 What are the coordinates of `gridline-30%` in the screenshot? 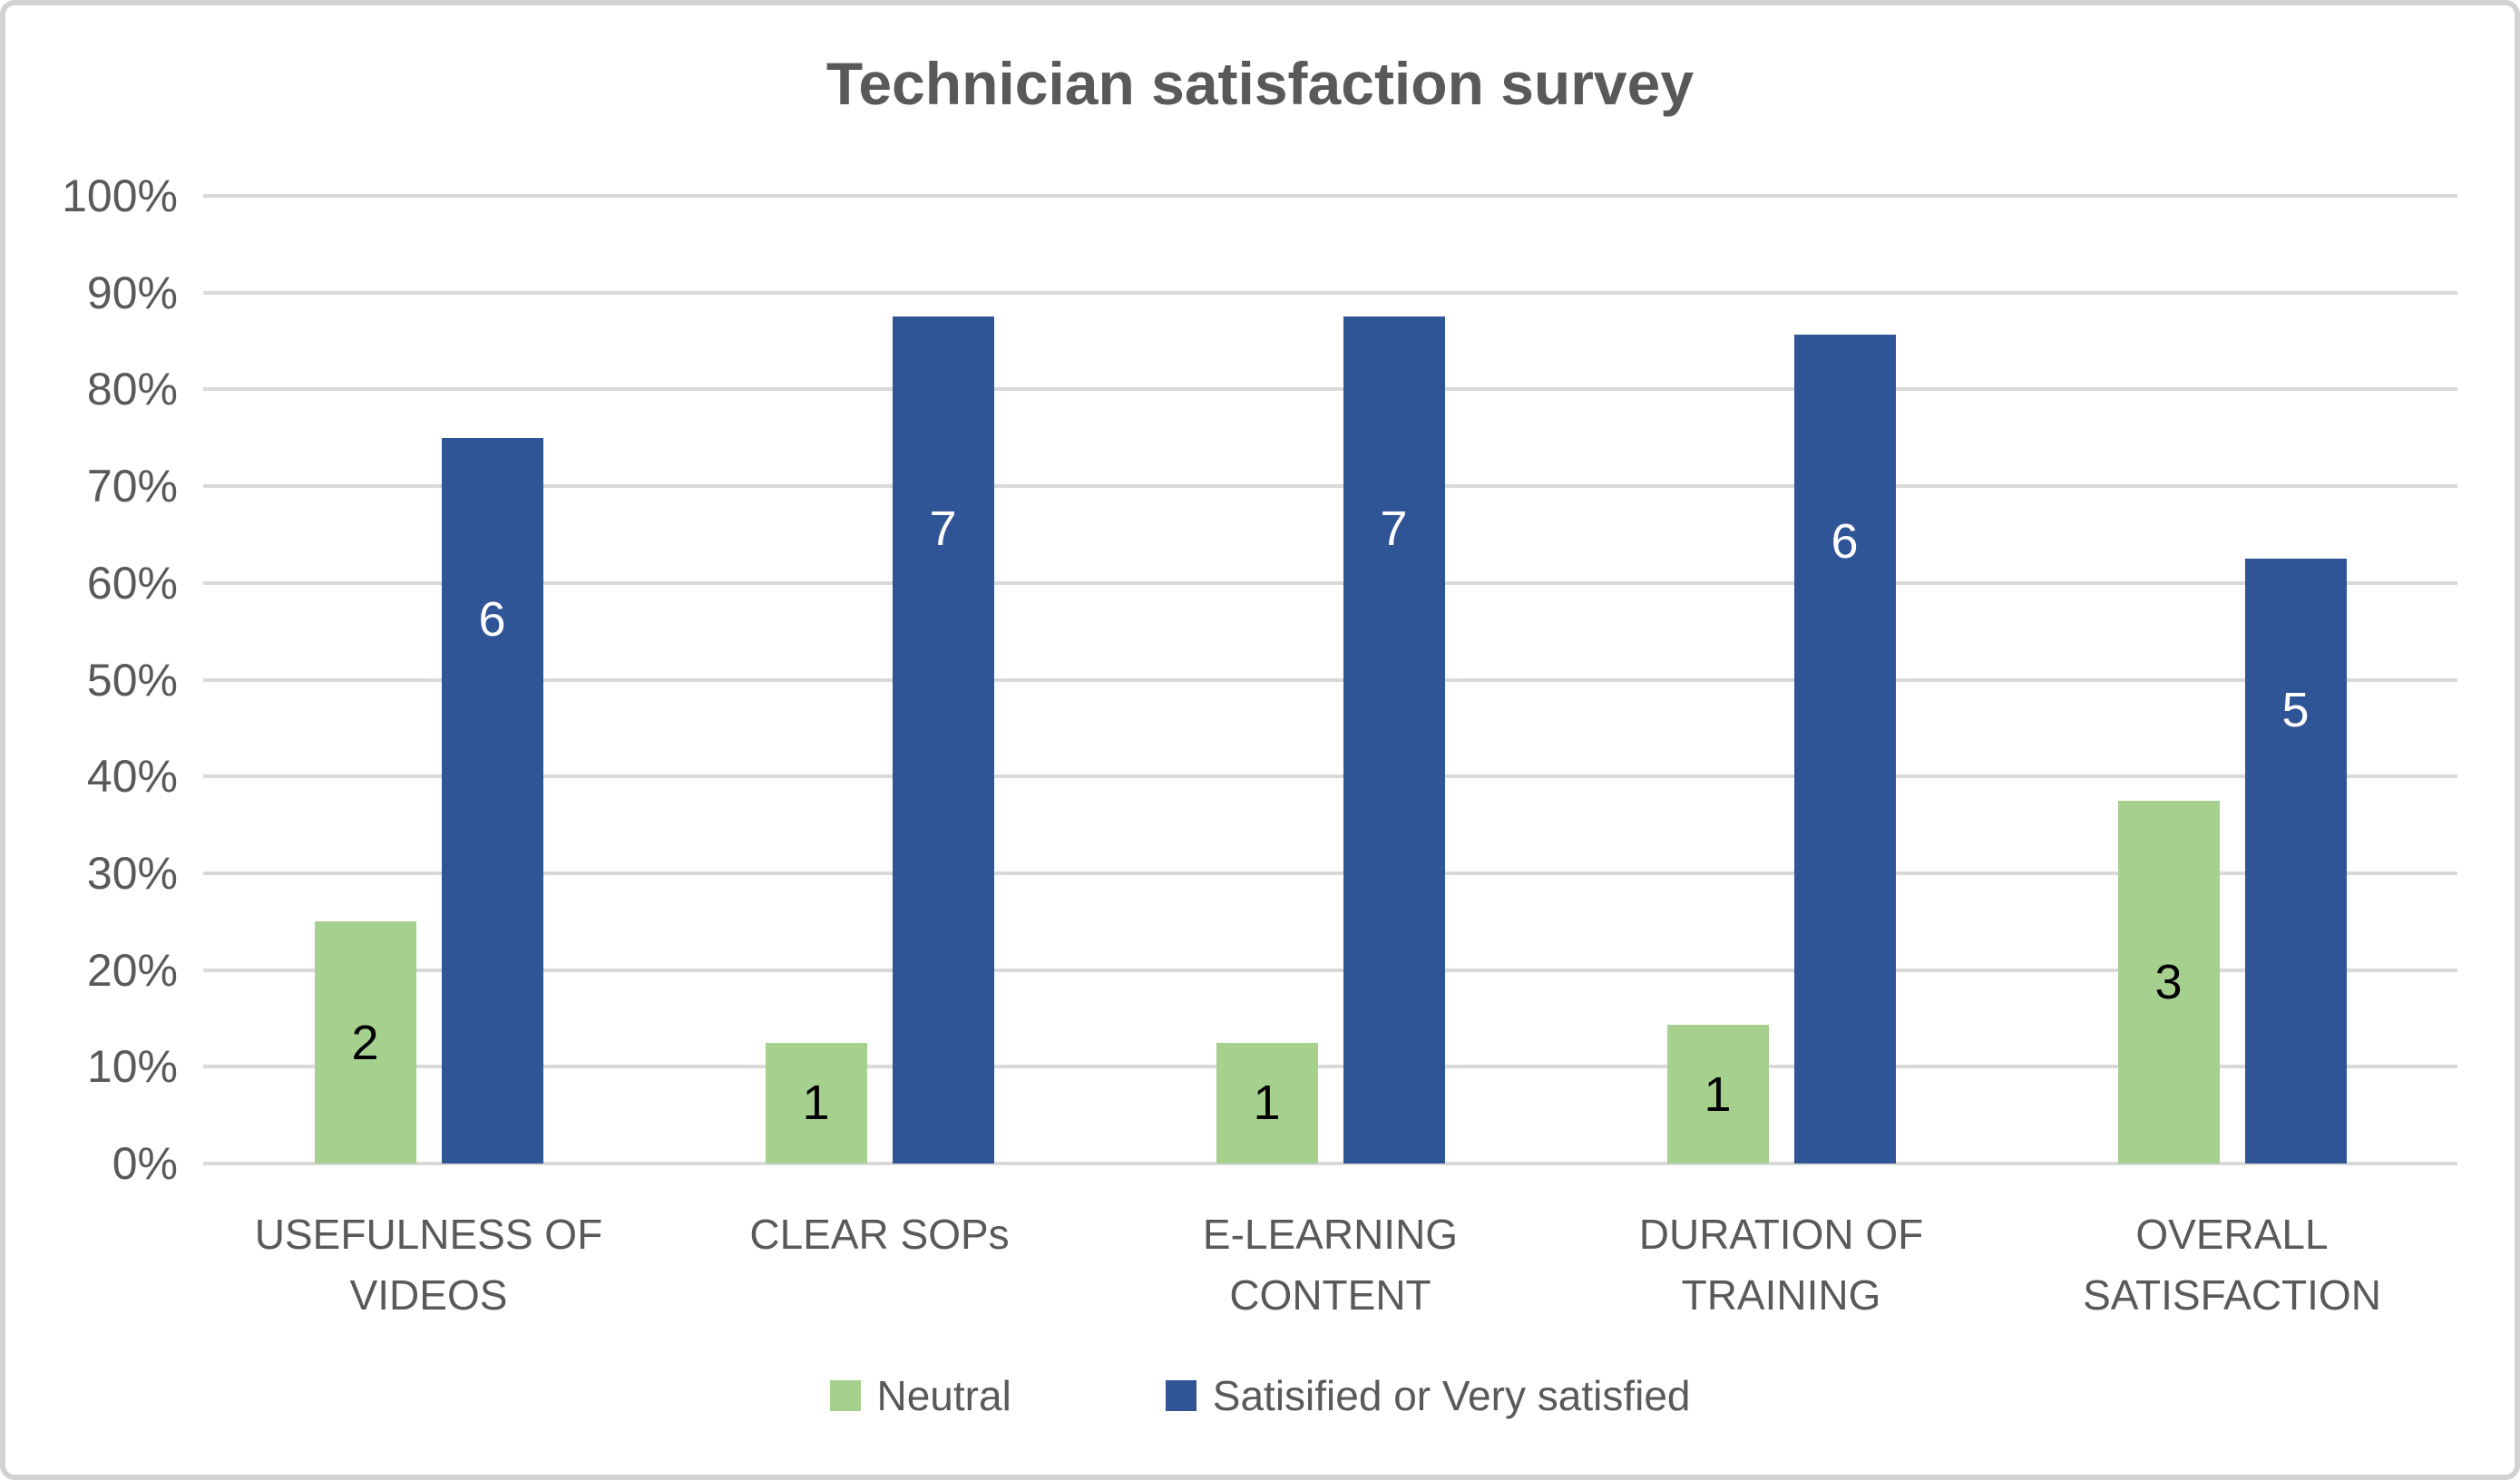 It's located at (1330, 873).